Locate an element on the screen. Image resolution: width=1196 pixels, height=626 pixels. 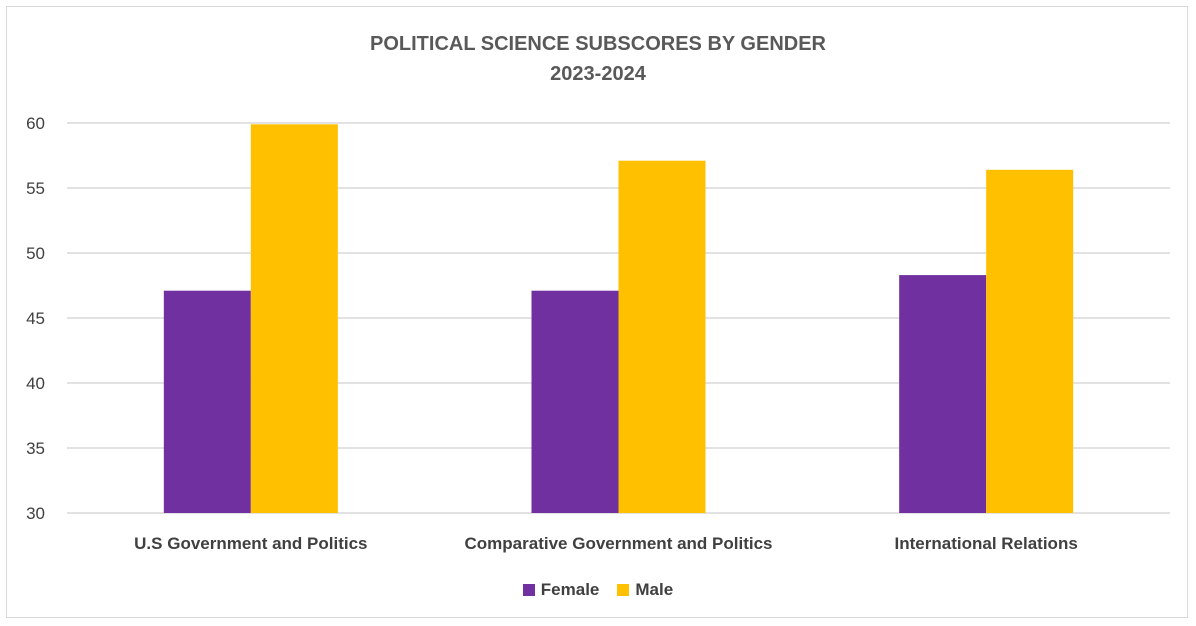
legend: Female Male is located at coordinates (598, 590).